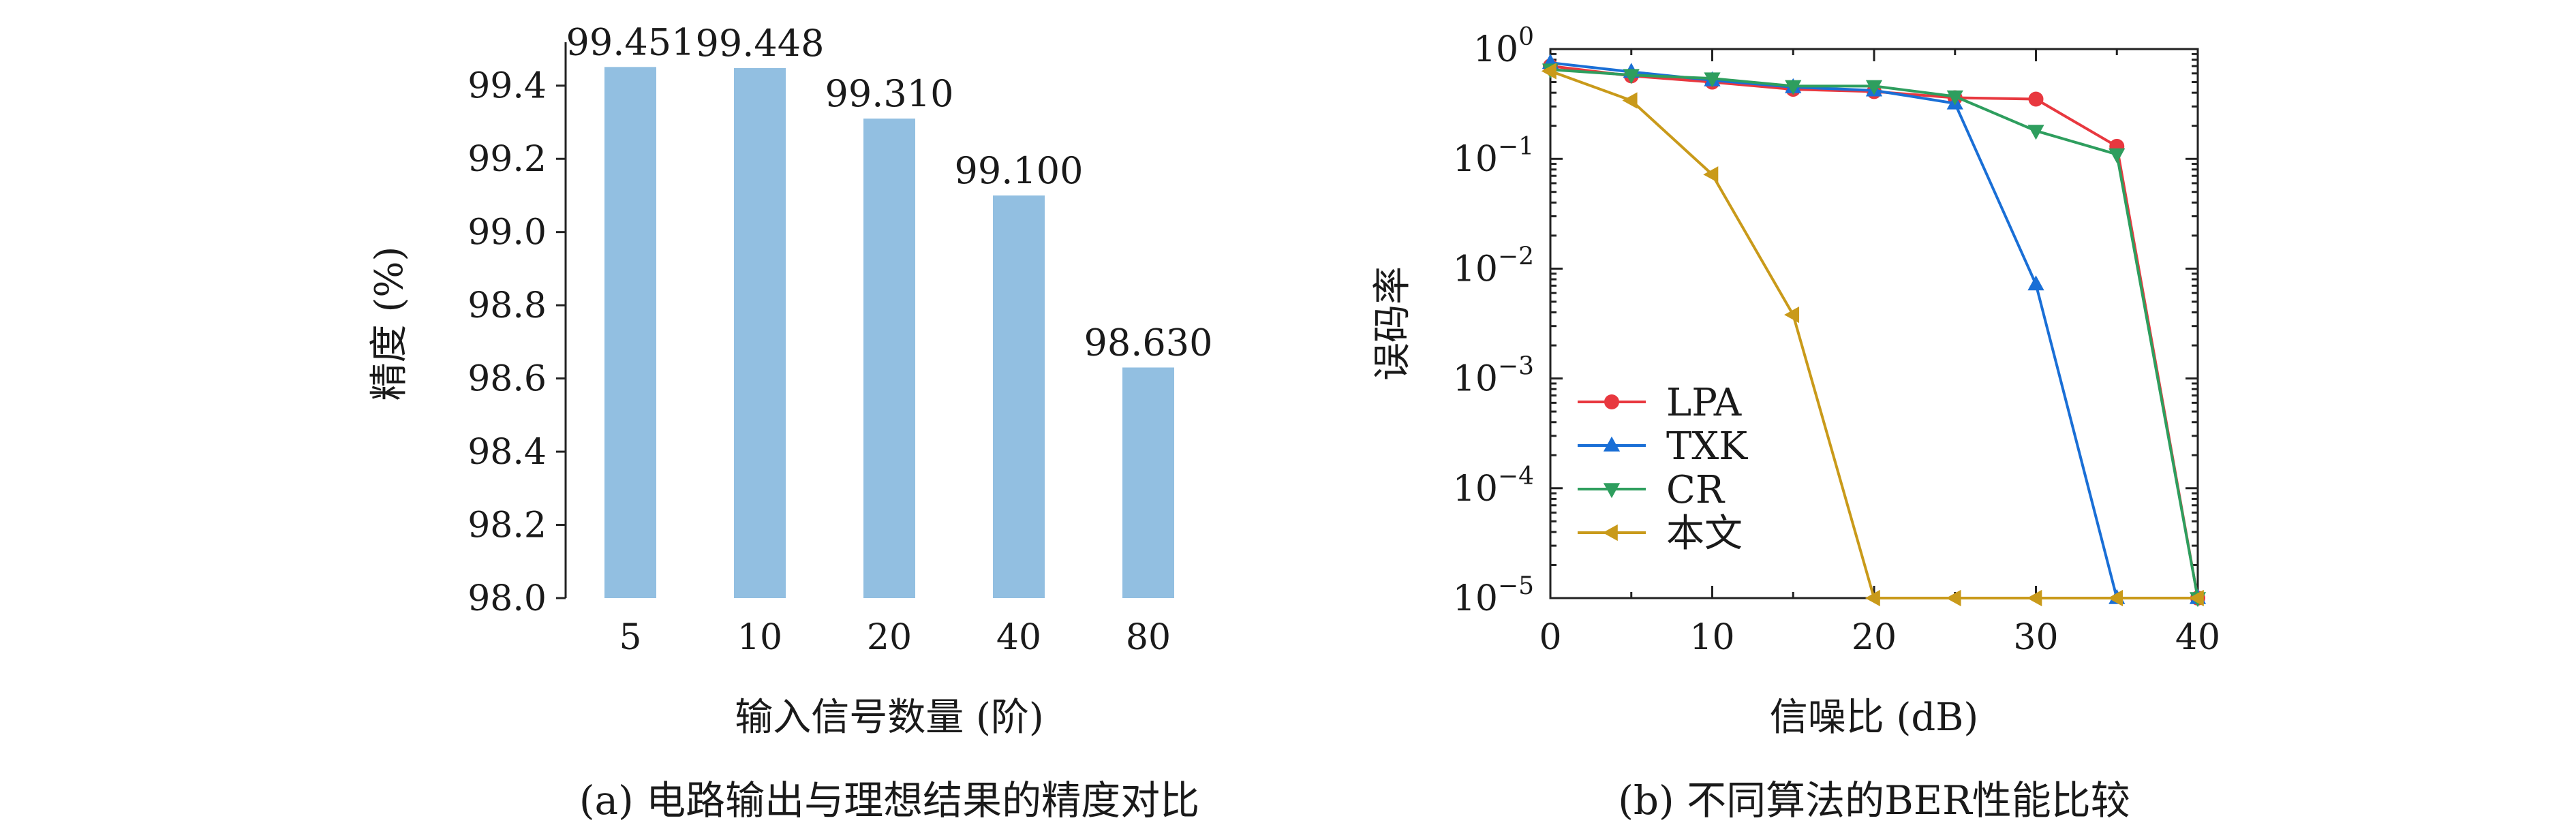  What do you see at coordinates (630, 637) in the screenshot?
I see `x-tick-label: 5` at bounding box center [630, 637].